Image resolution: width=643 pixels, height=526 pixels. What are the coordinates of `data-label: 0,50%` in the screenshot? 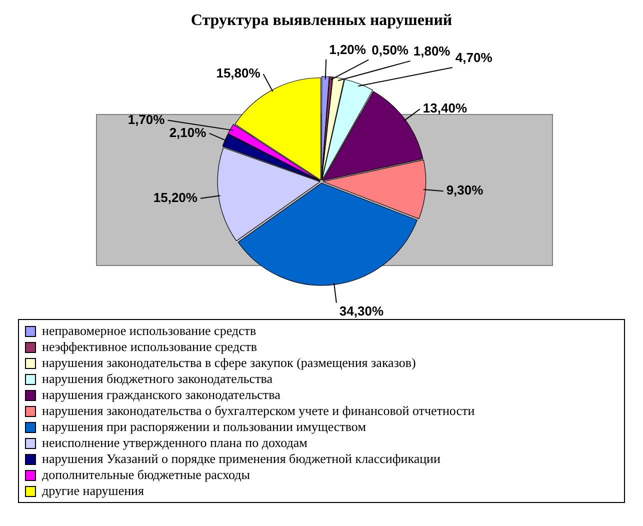 It's located at (390, 50).